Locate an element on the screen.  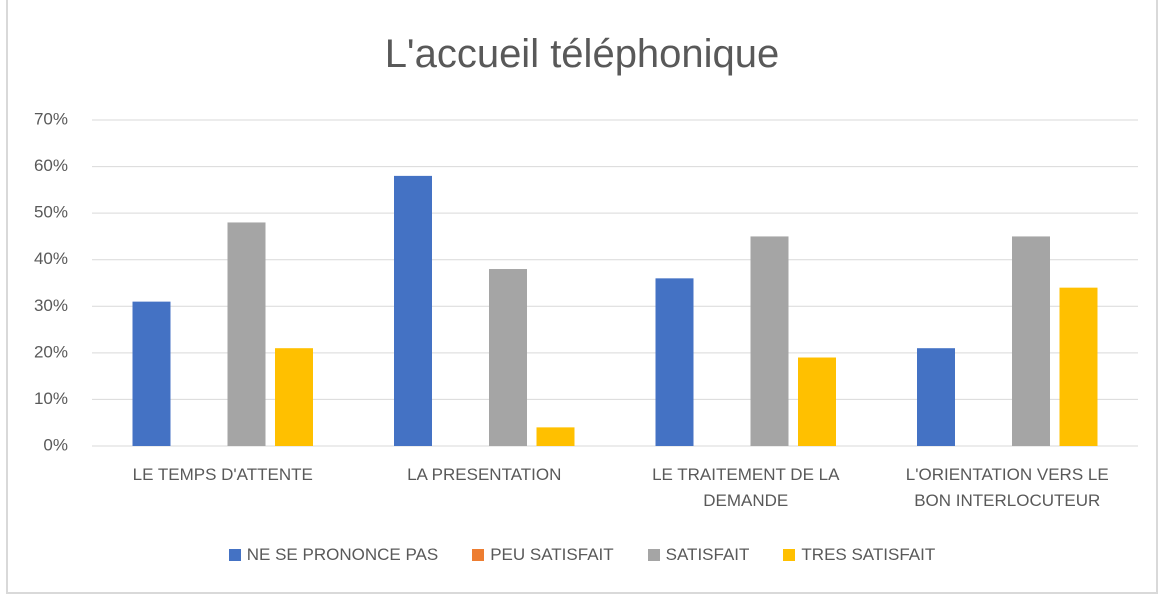
y-tick-label: 70% is located at coordinates (51, 118).